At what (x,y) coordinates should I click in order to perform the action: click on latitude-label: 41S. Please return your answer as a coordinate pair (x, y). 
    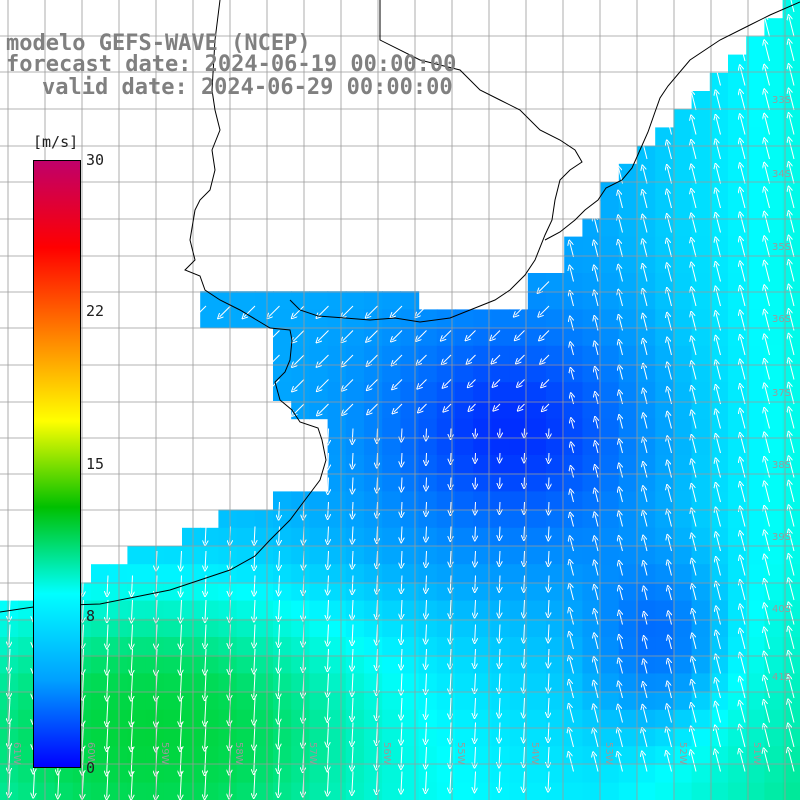
    Looking at the image, I should click on (781, 677).